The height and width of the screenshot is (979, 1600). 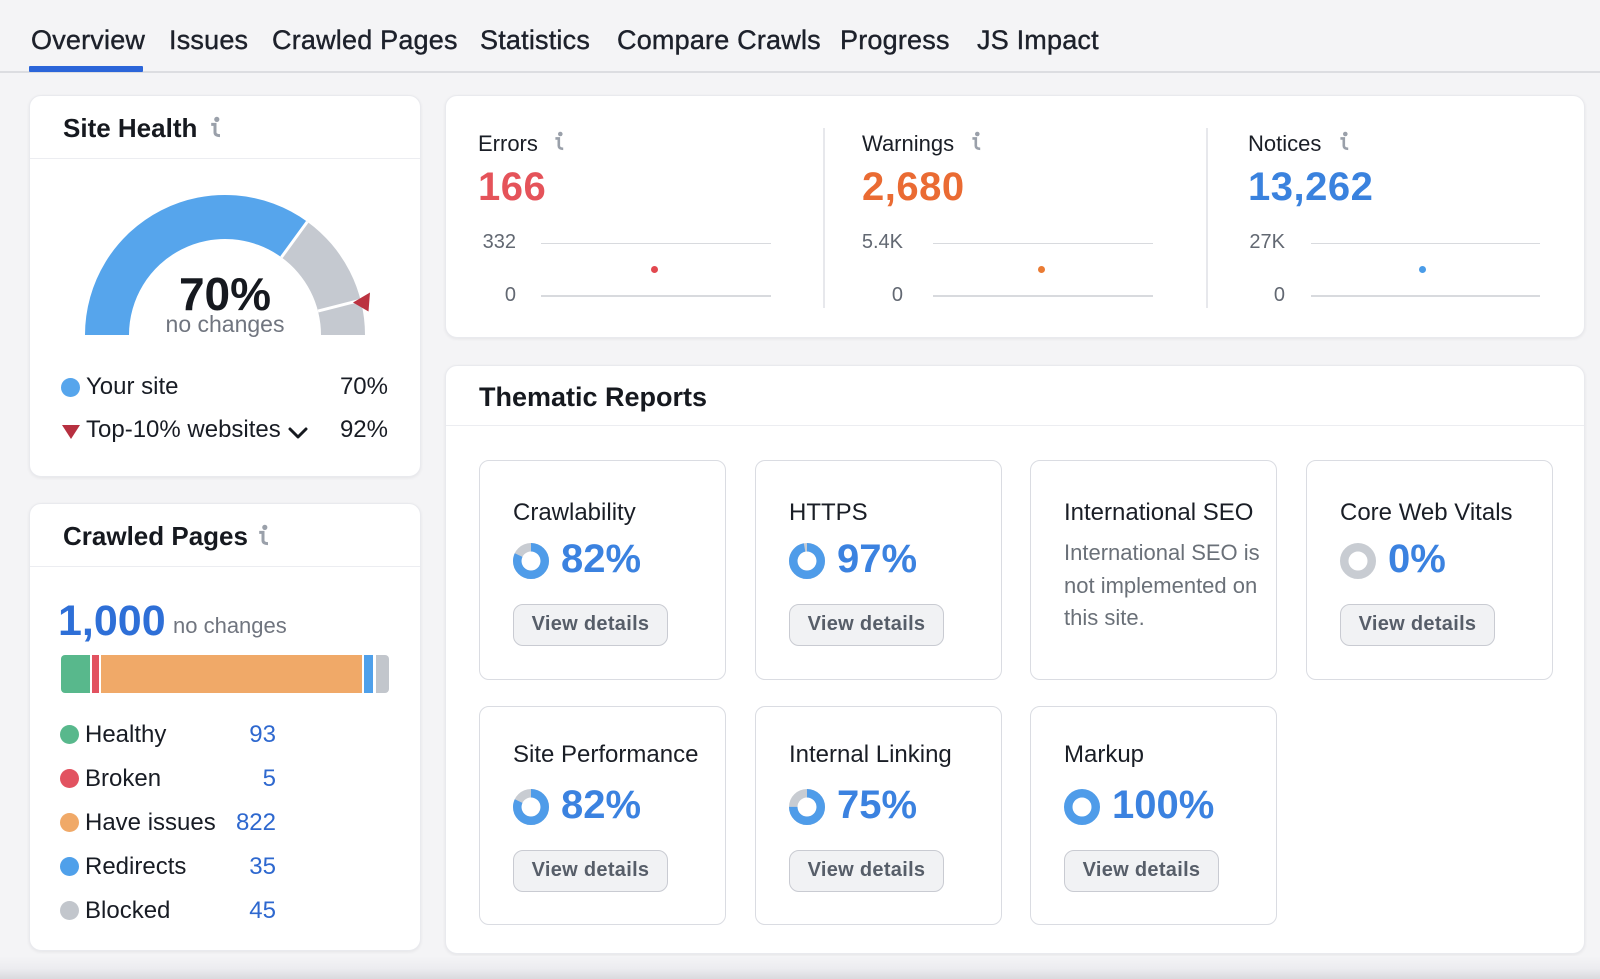 What do you see at coordinates (225, 294) in the screenshot?
I see `svg-text: 70%` at bounding box center [225, 294].